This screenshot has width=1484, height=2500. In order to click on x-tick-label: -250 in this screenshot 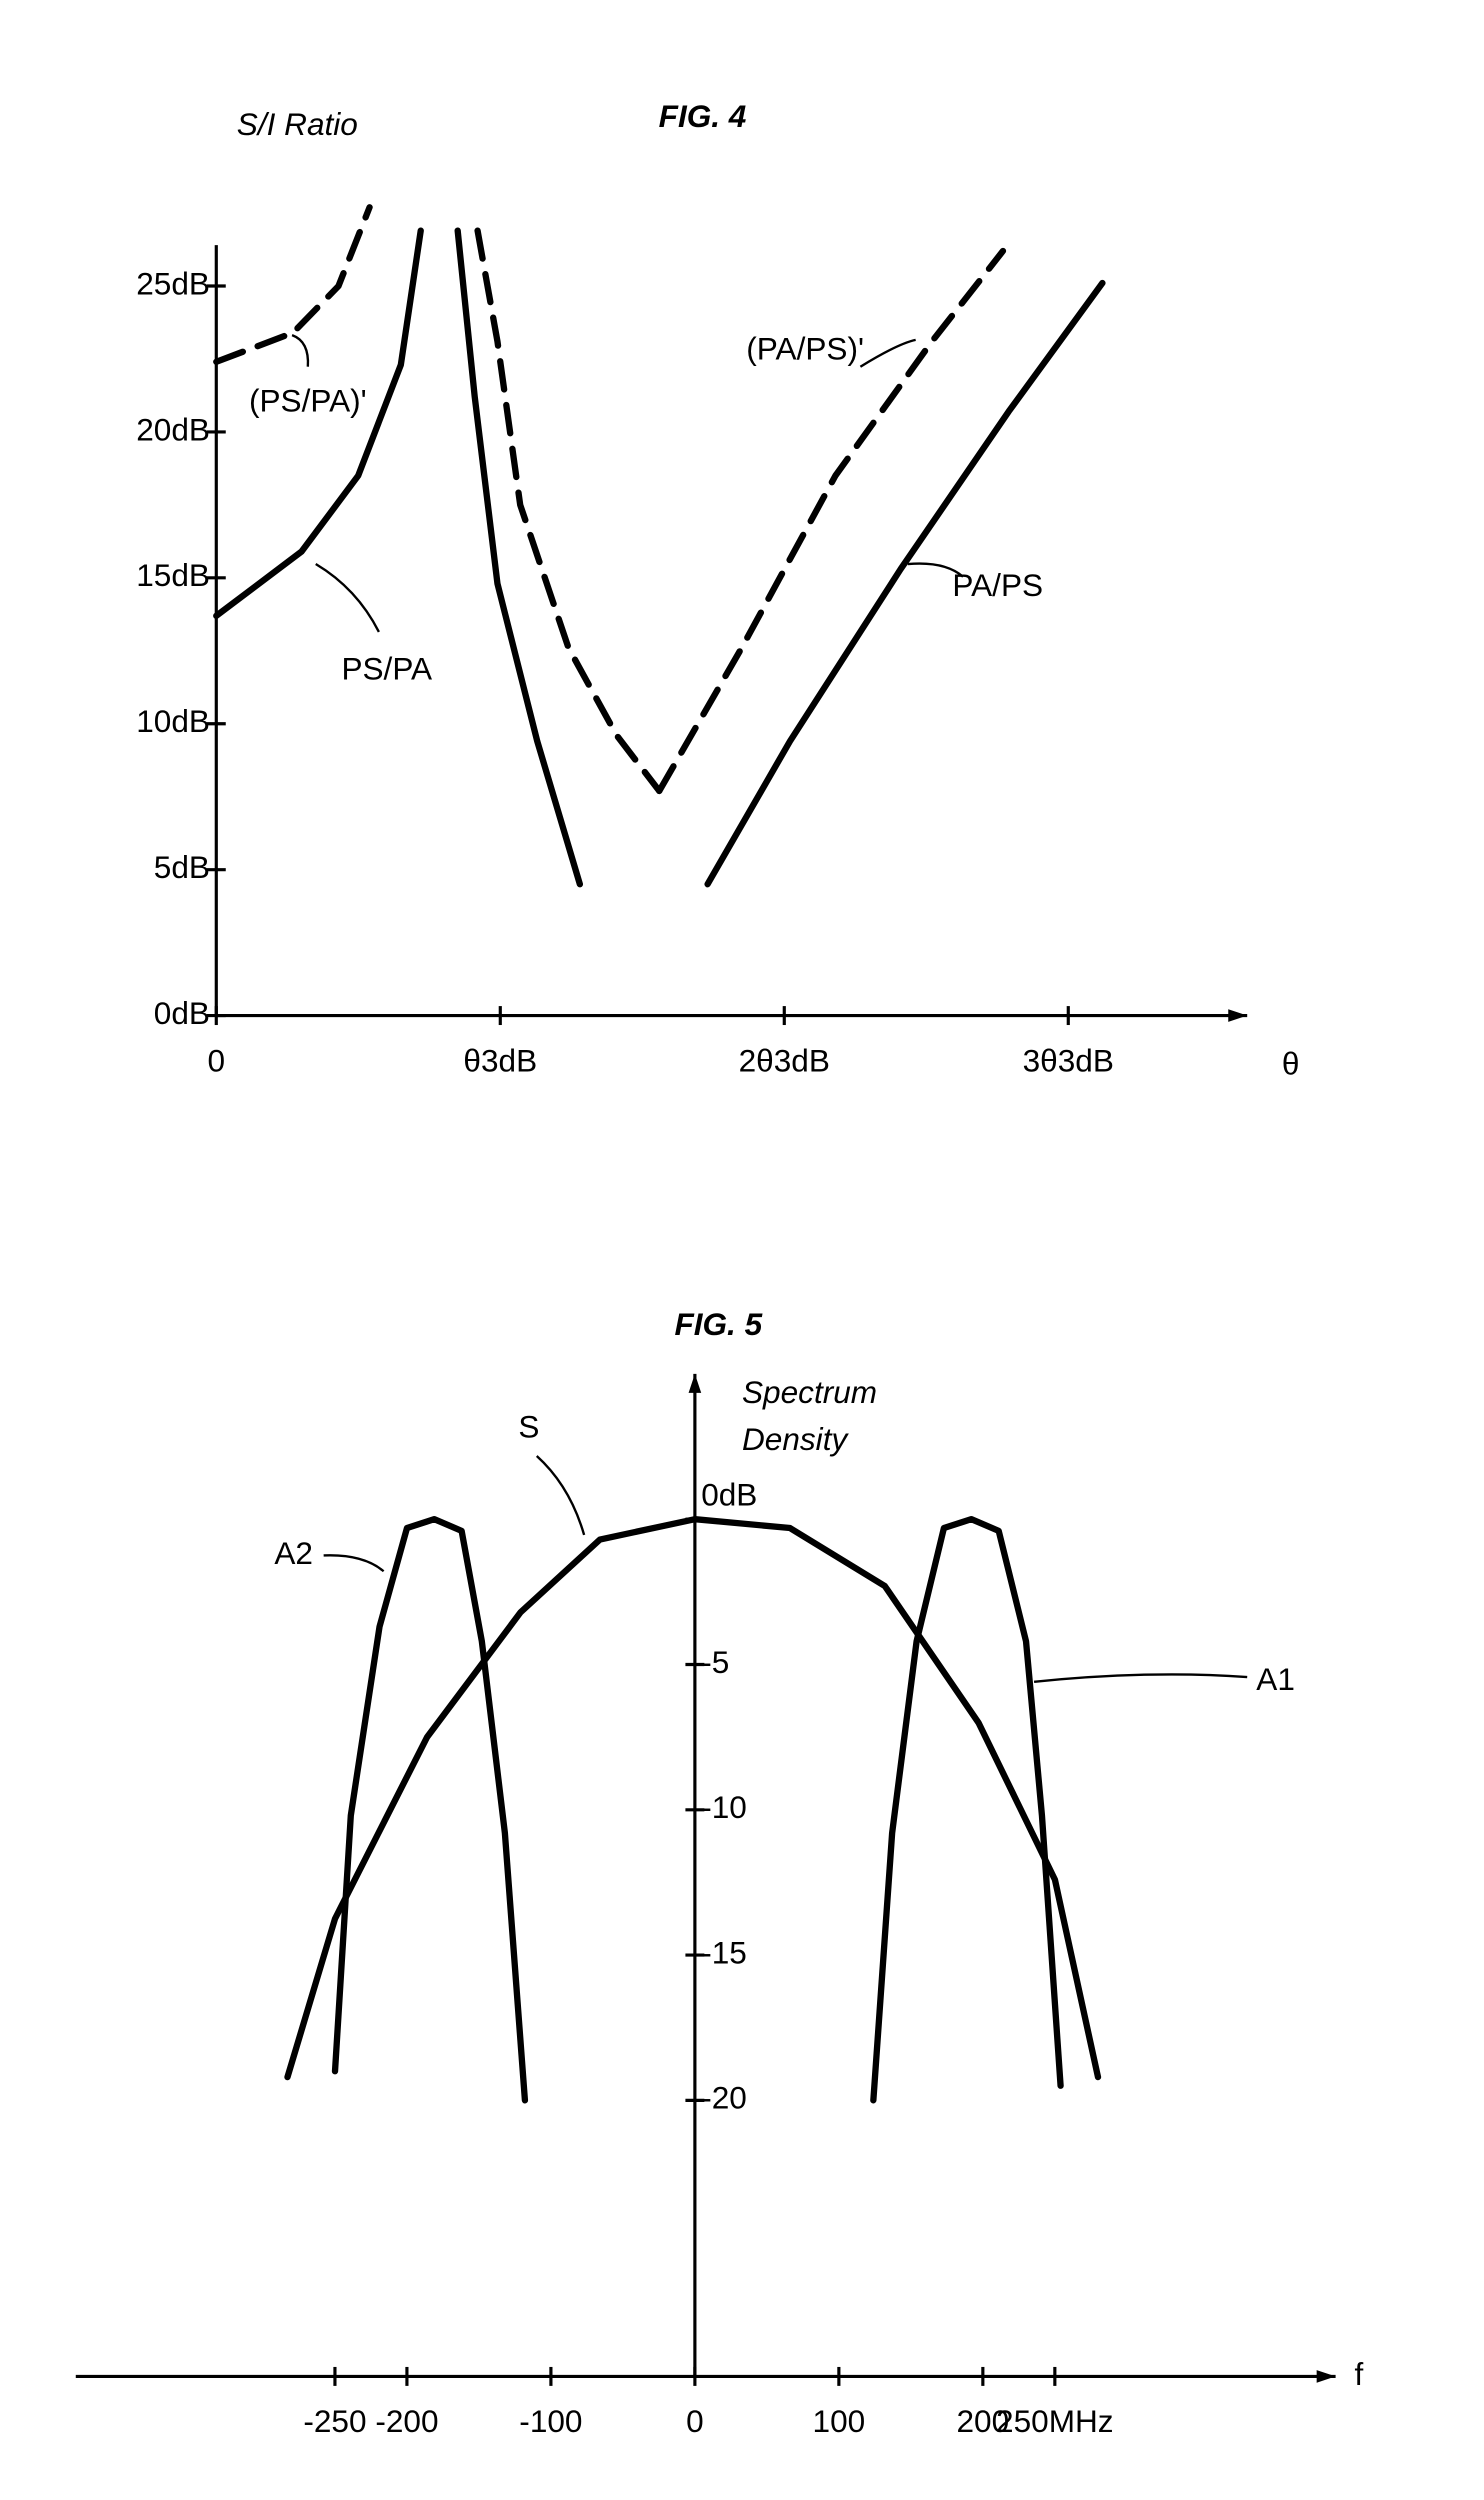, I will do `click(334, 2421)`.